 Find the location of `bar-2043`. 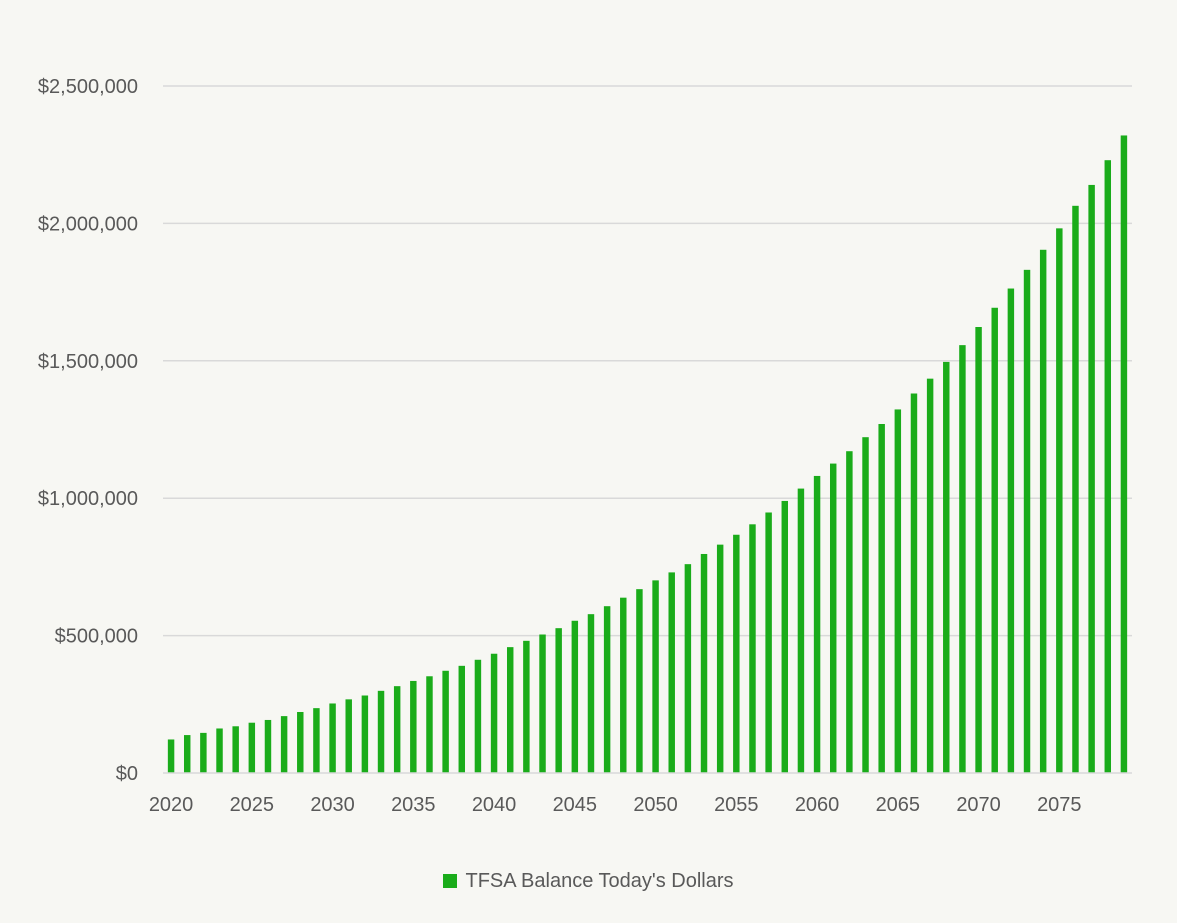

bar-2043 is located at coordinates (542, 703).